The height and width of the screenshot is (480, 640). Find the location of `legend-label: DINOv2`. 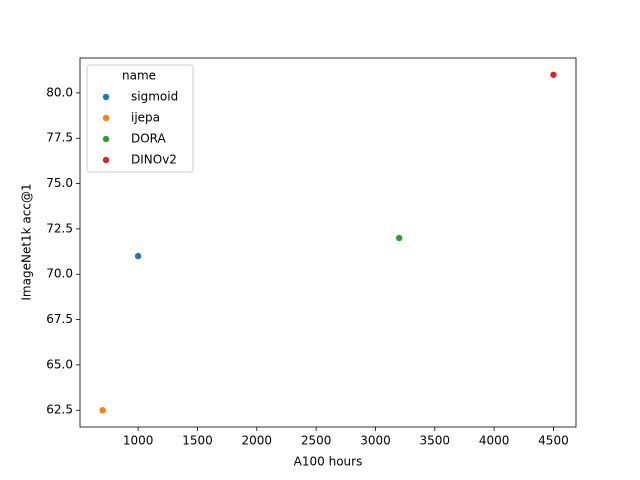

legend-label: DINOv2 is located at coordinates (154, 160).